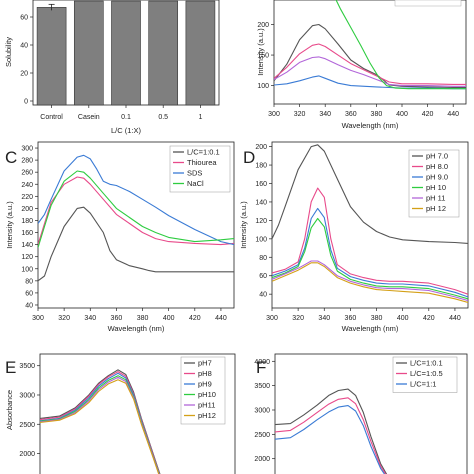 This screenshot has width=474, height=474. I want to click on x-tick-label: 1, so click(200, 117).